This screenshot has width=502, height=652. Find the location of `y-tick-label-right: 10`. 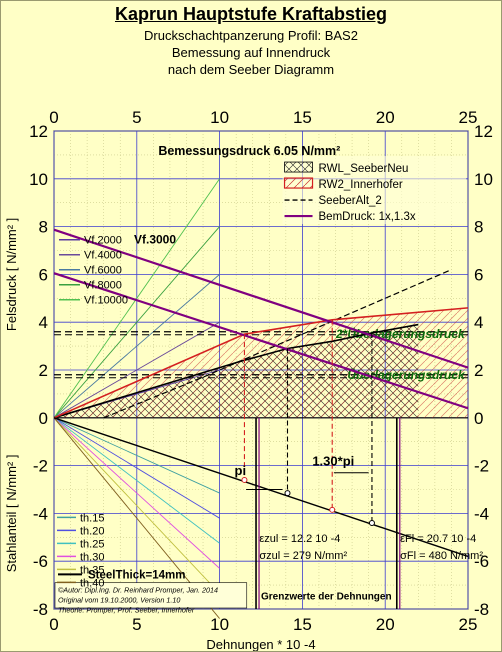

y-tick-label-right: 10 is located at coordinates (483, 179).